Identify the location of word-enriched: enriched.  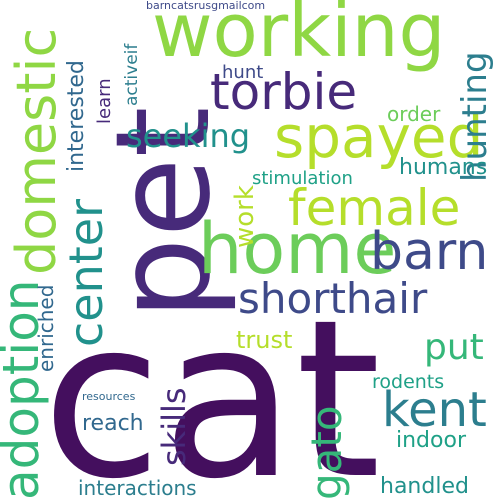
(46, 328).